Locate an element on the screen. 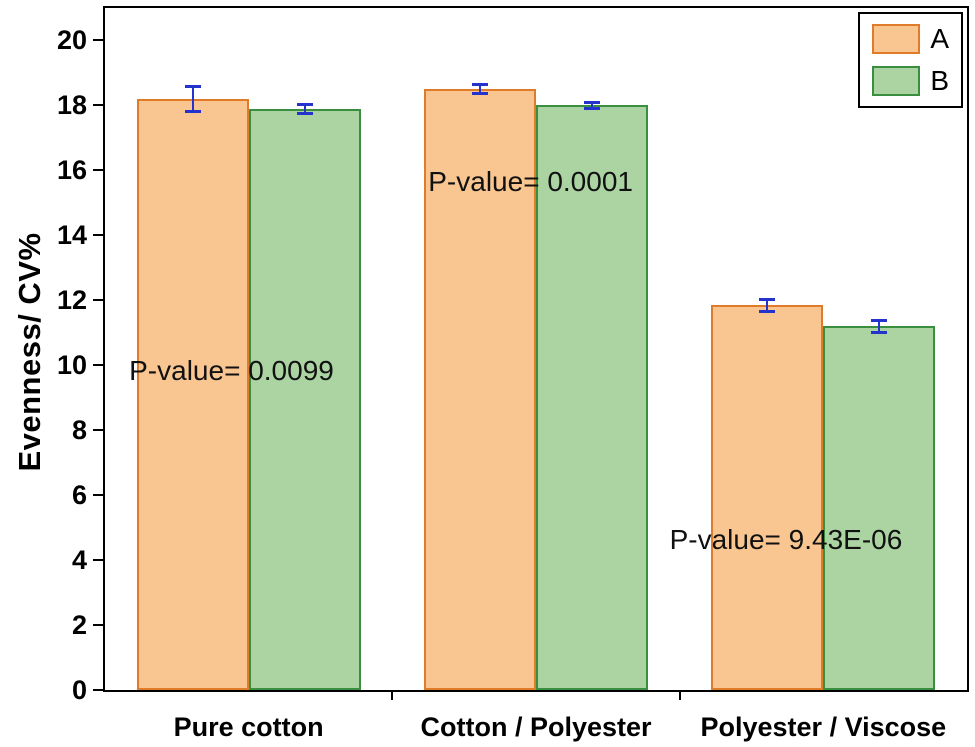 The height and width of the screenshot is (747, 975). legend-label: A is located at coordinates (939, 38).